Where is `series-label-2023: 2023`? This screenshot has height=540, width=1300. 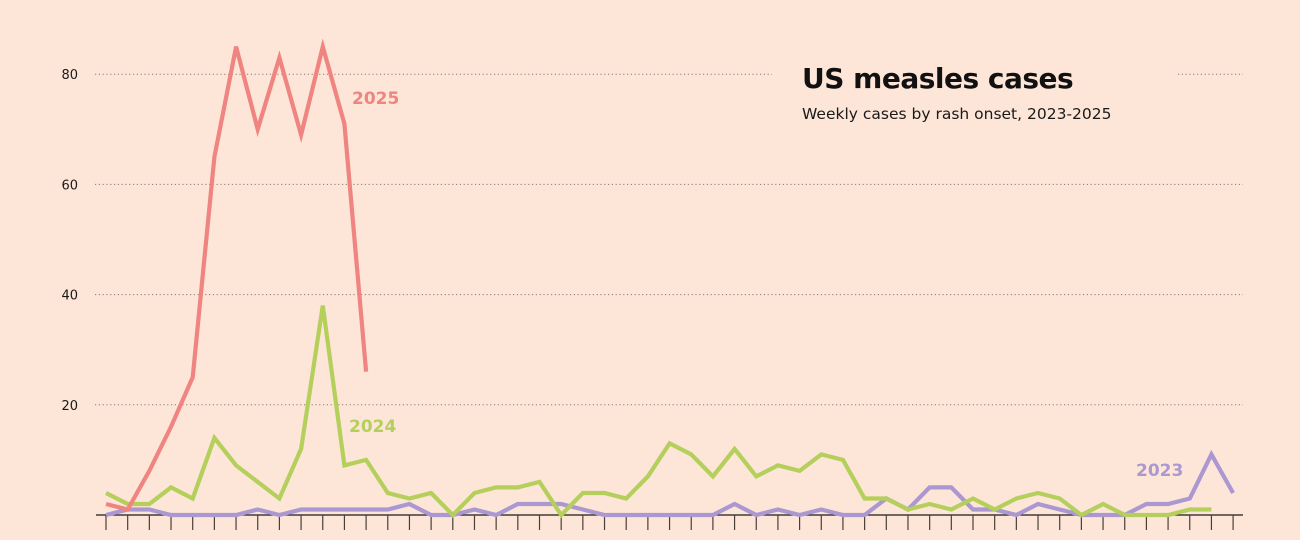
series-label-2023: 2023 is located at coordinates (1159, 471).